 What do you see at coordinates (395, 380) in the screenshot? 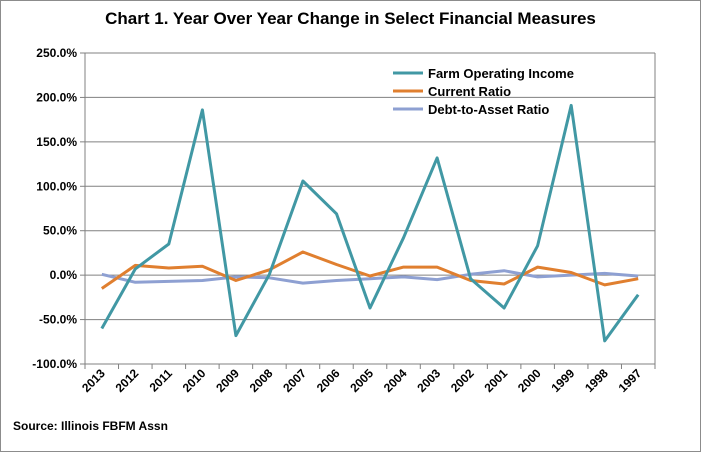
I see `x-tick-label: 2004` at bounding box center [395, 380].